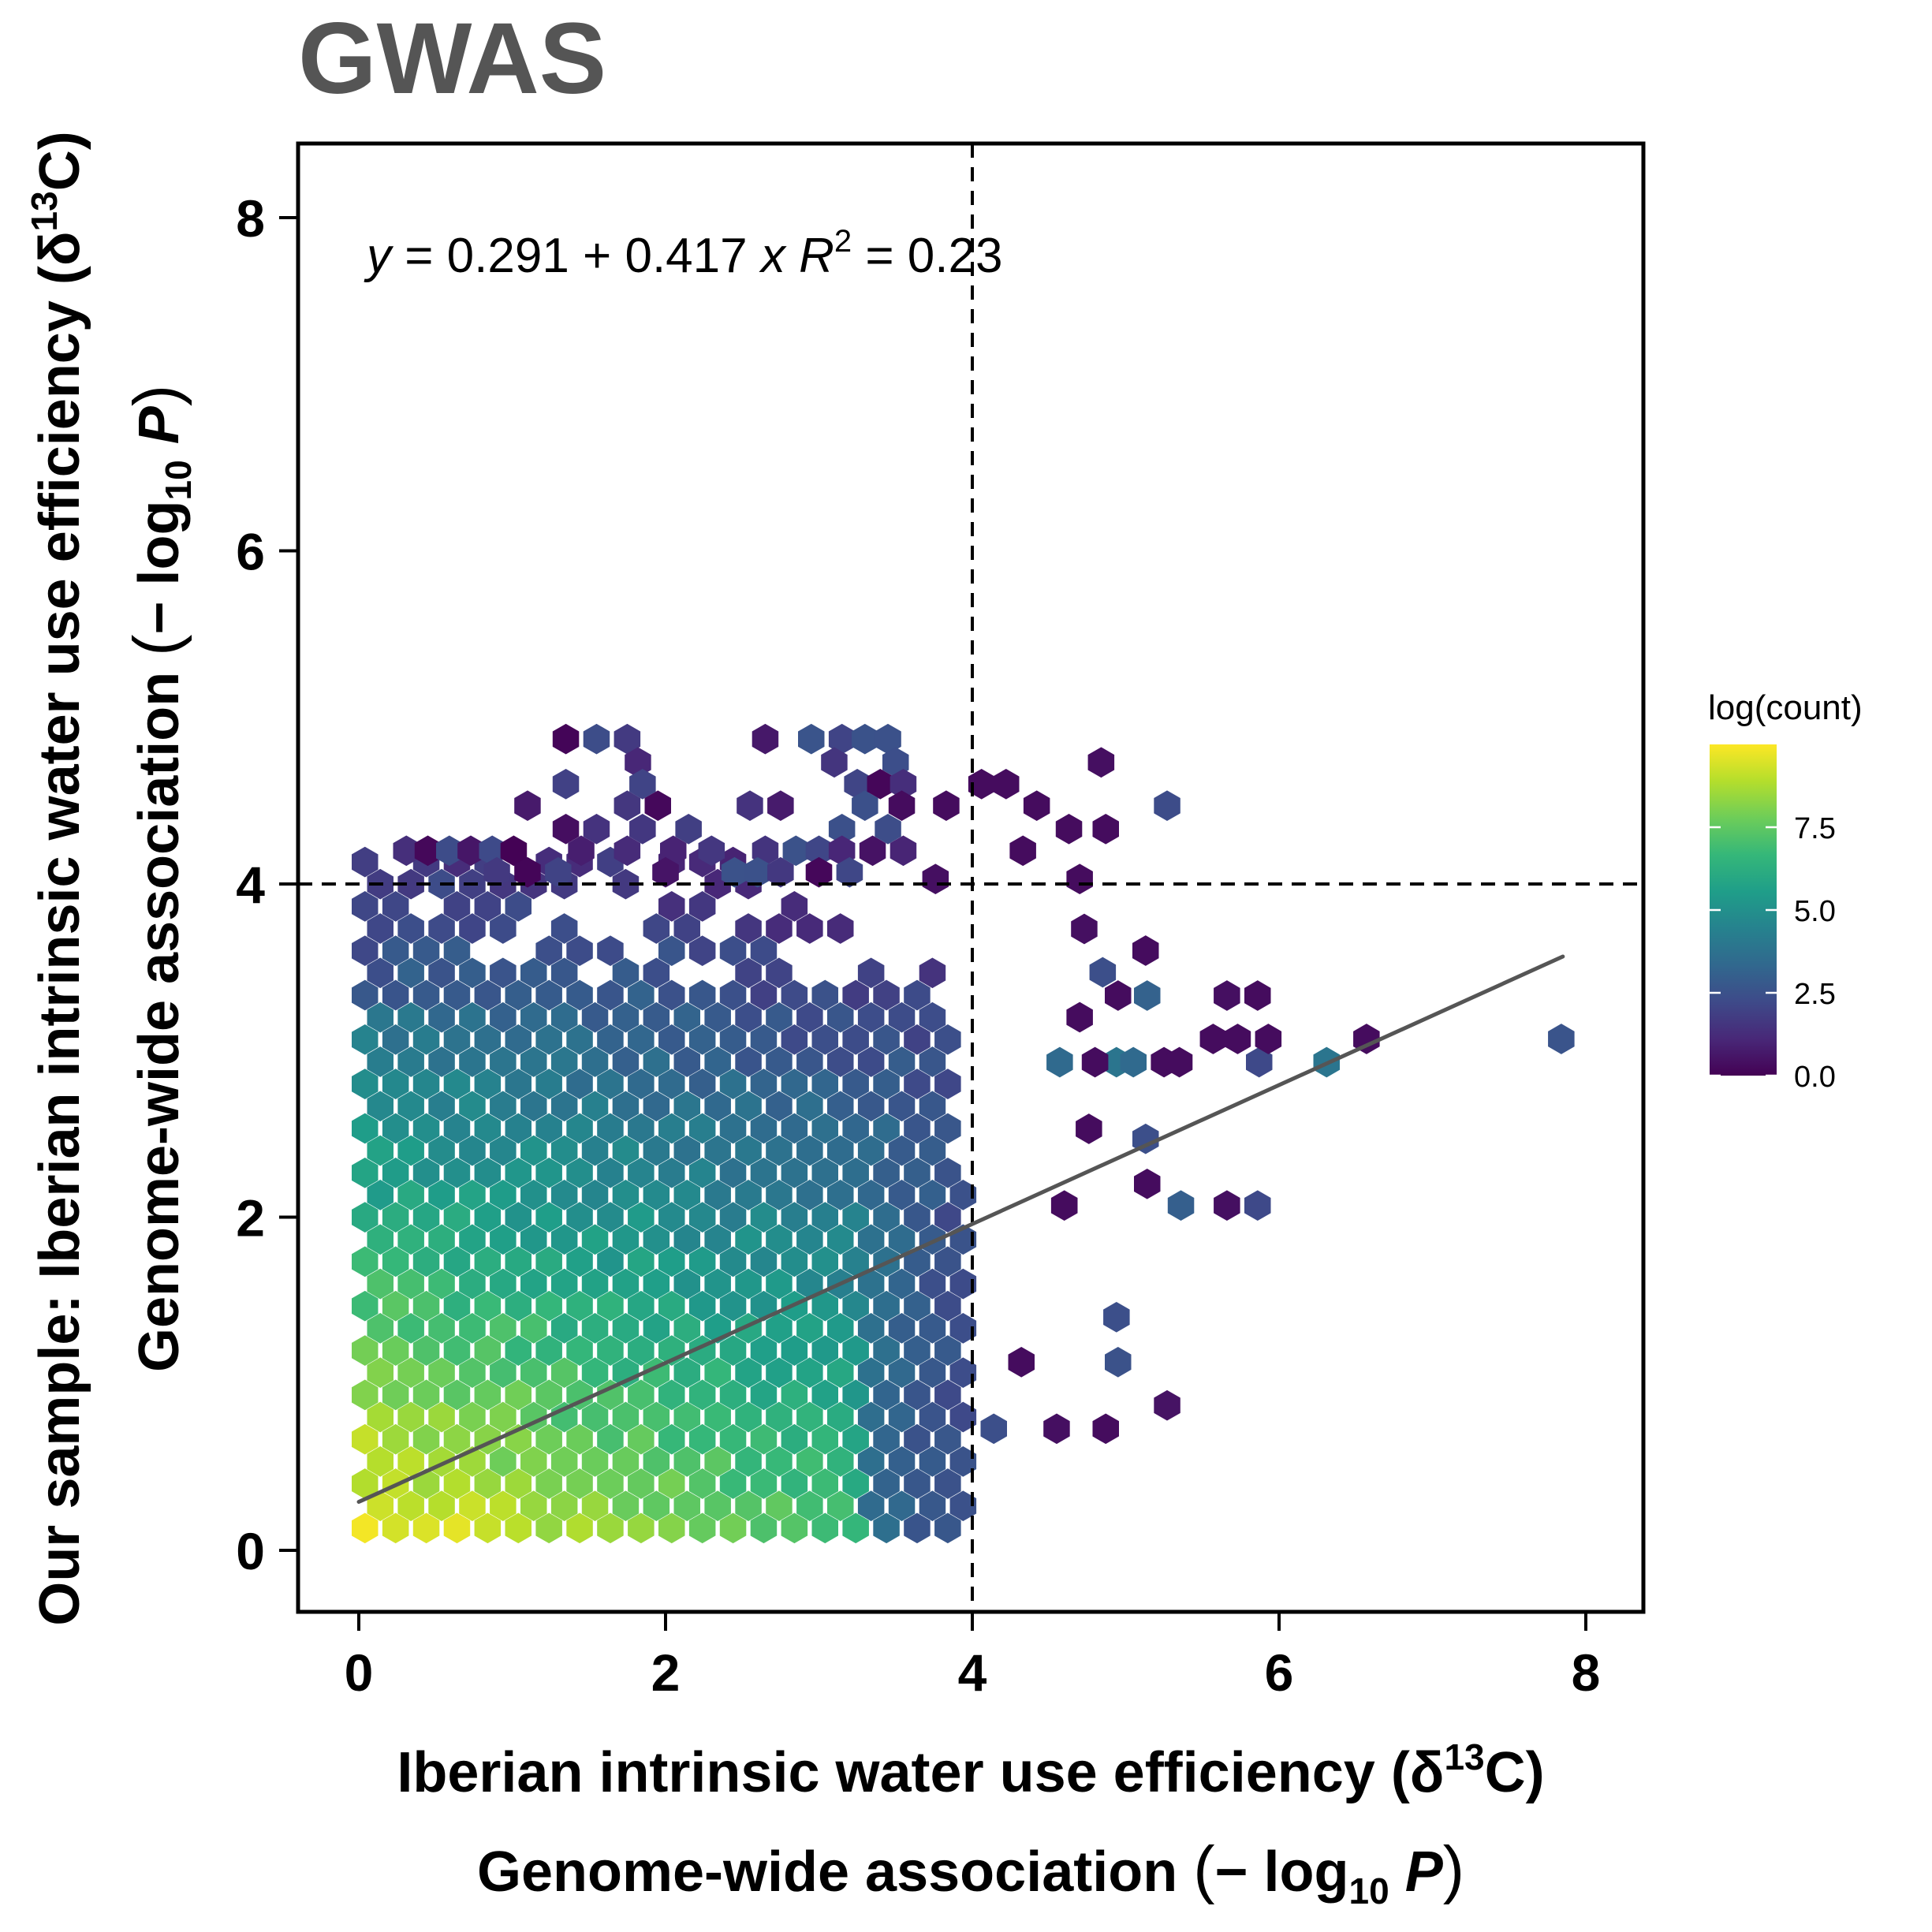  I want to click on y-axis-label-line2: Genome-wide association (− log10 P), so click(160, 878).